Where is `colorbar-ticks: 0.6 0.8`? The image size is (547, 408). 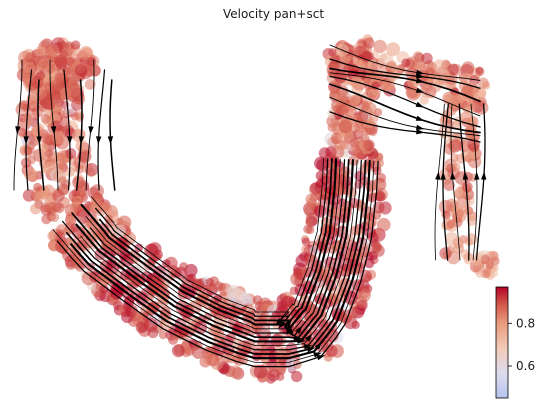
colorbar-ticks: 0.6 0.8 is located at coordinates (521, 344).